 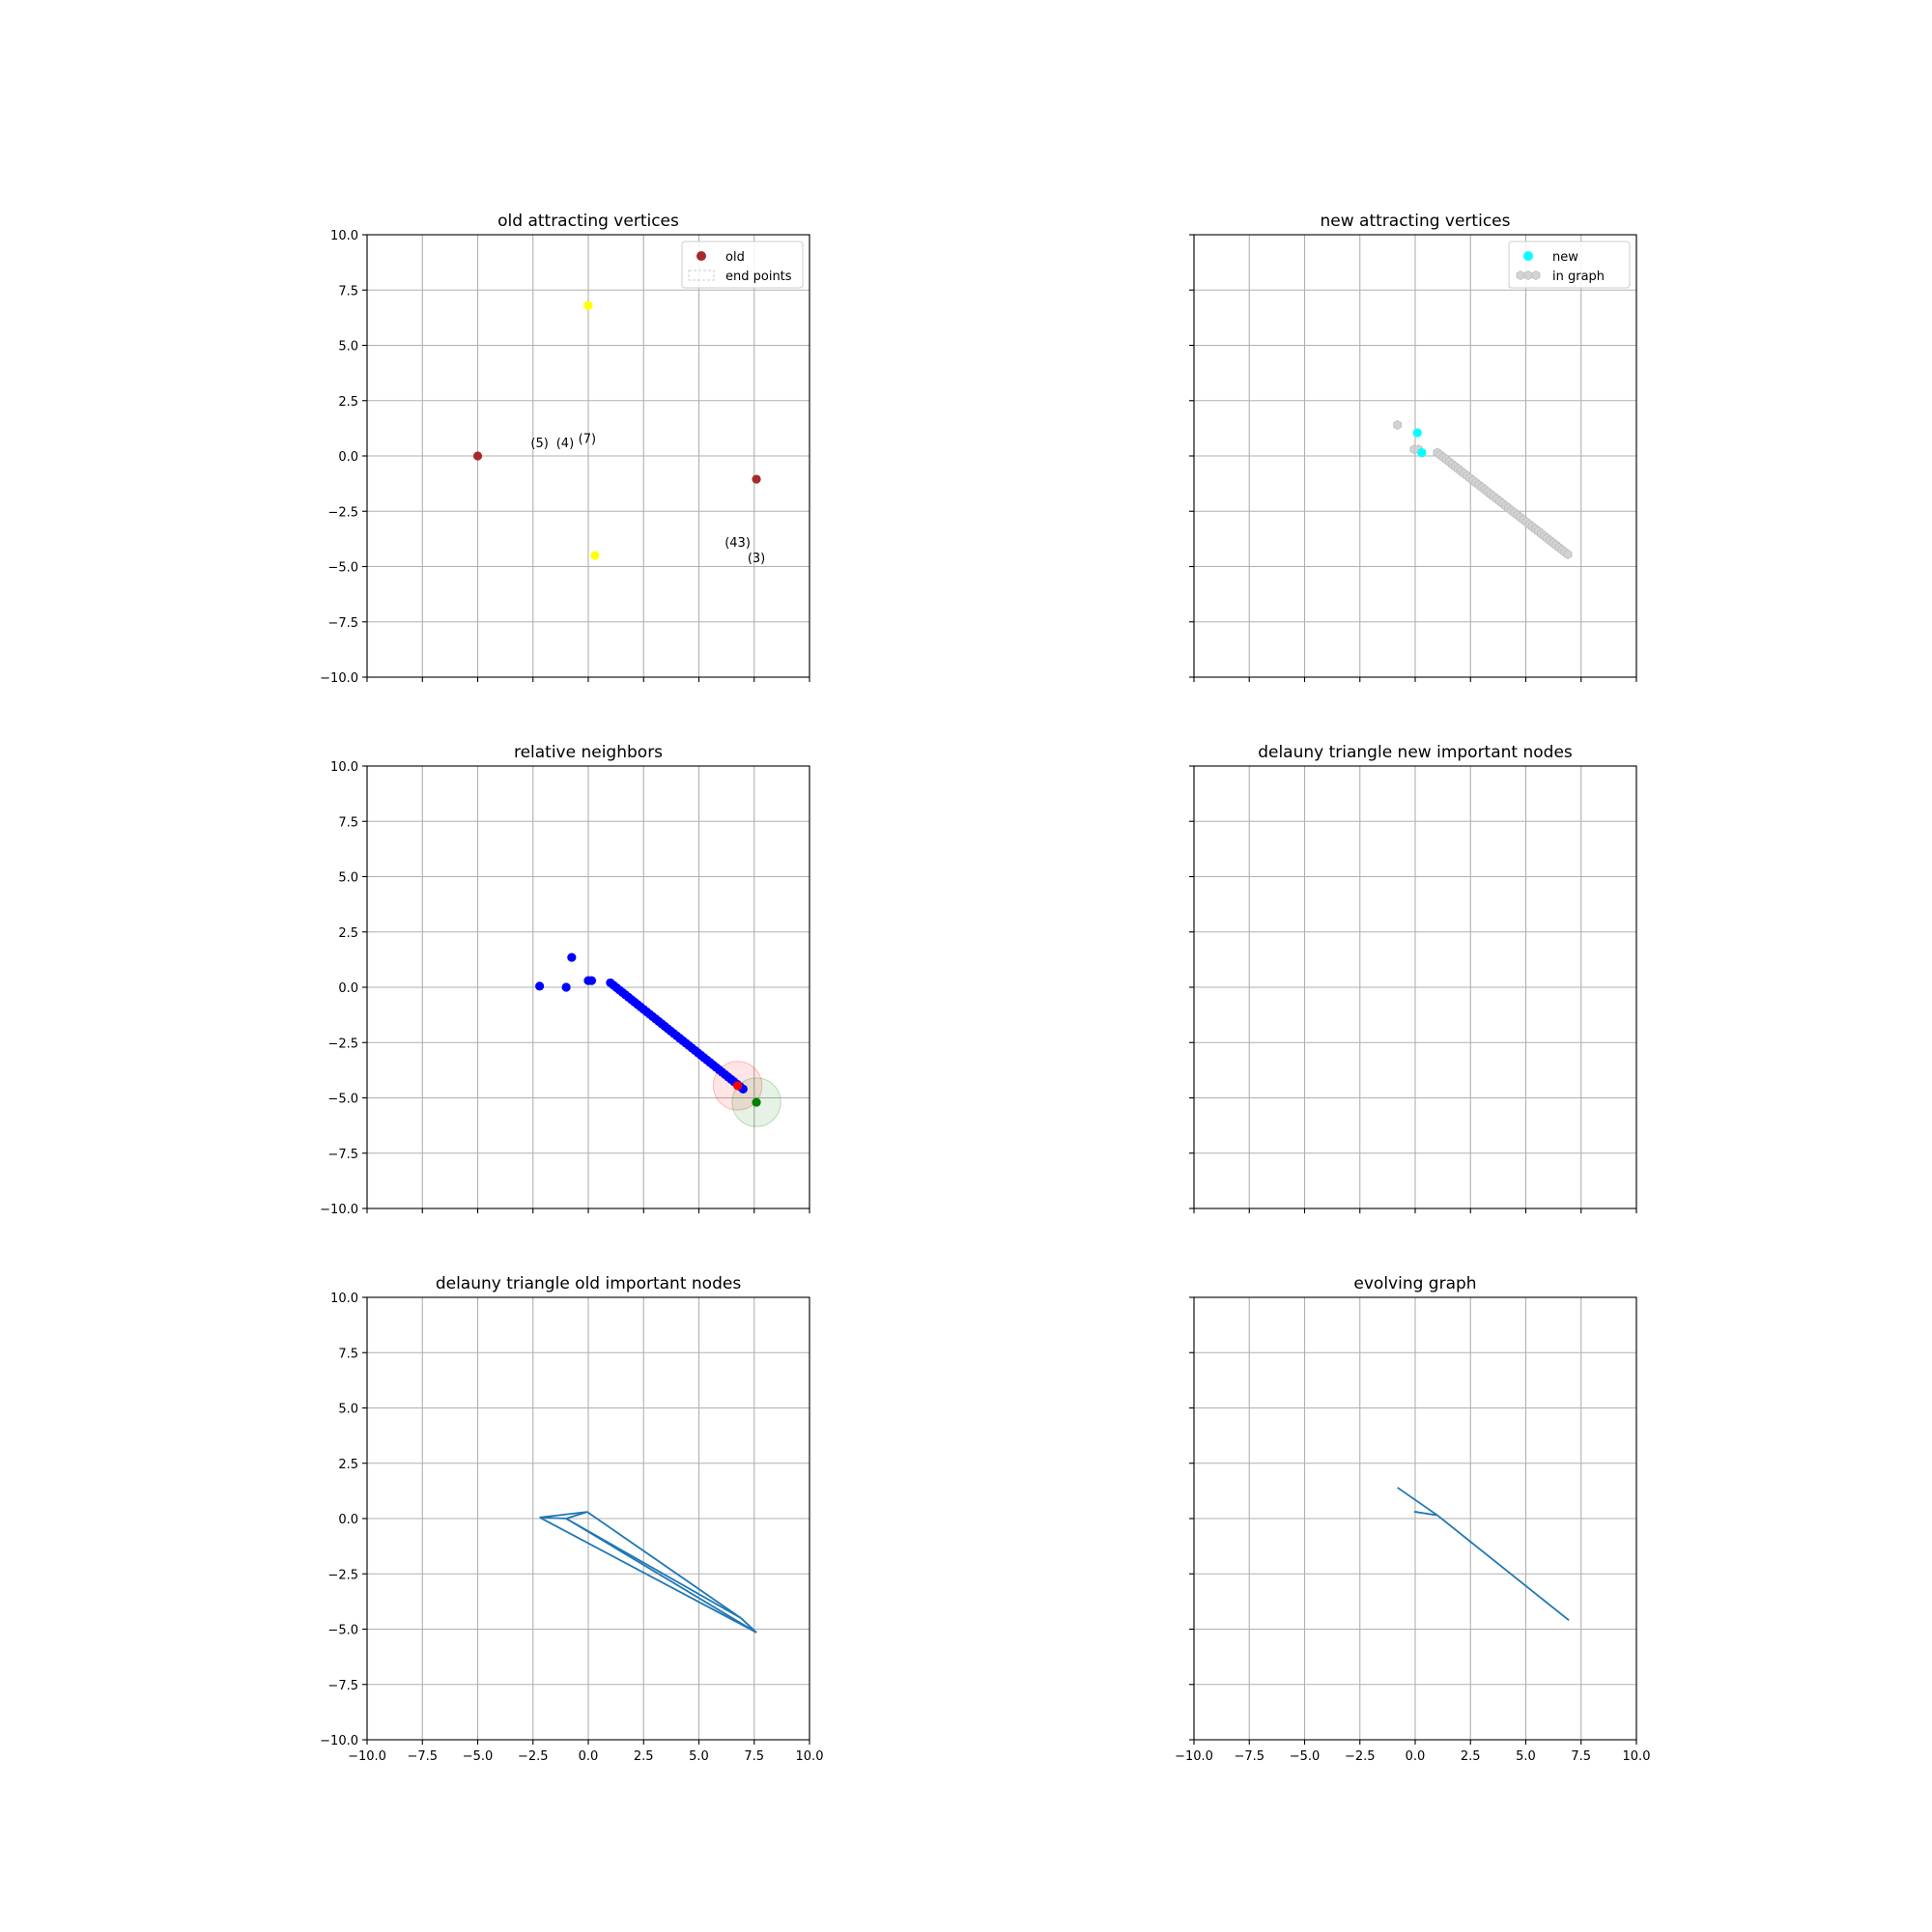 What do you see at coordinates (1415, 752) in the screenshot?
I see `subplot-title: delauny triangle new important nodes` at bounding box center [1415, 752].